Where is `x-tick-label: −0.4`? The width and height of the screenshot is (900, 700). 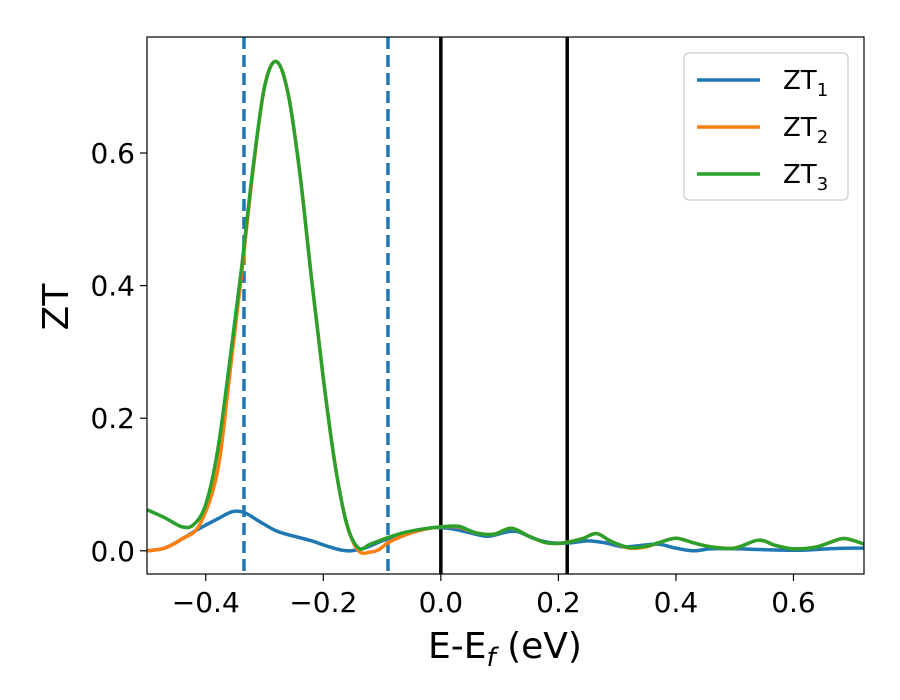 x-tick-label: −0.4 is located at coordinates (206, 602).